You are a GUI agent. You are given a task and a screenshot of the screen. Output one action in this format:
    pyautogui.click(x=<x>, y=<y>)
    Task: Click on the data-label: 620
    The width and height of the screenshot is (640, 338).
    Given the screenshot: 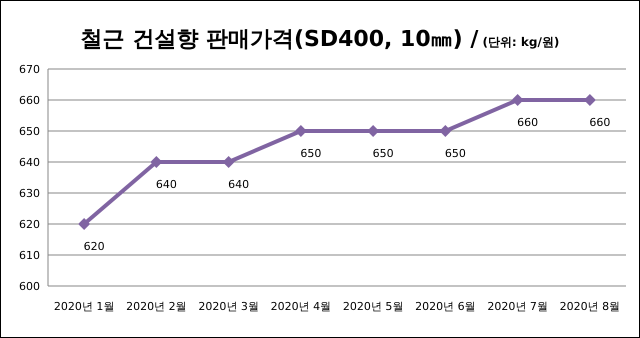 What is the action you would take?
    pyautogui.click(x=94, y=246)
    